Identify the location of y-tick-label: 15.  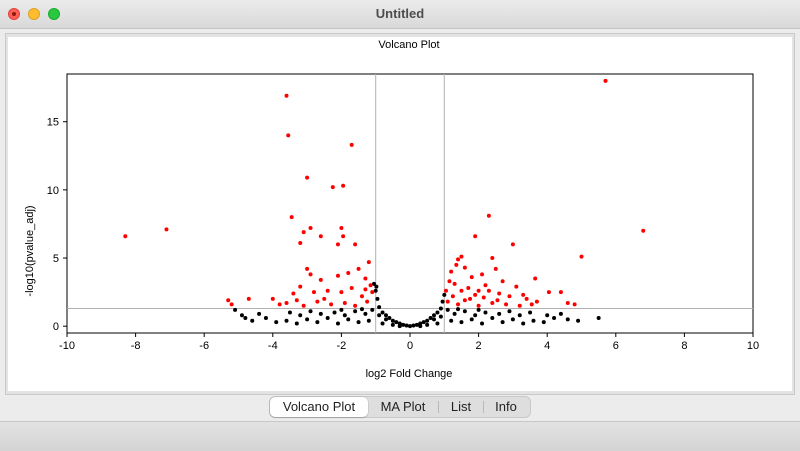
(53, 123).